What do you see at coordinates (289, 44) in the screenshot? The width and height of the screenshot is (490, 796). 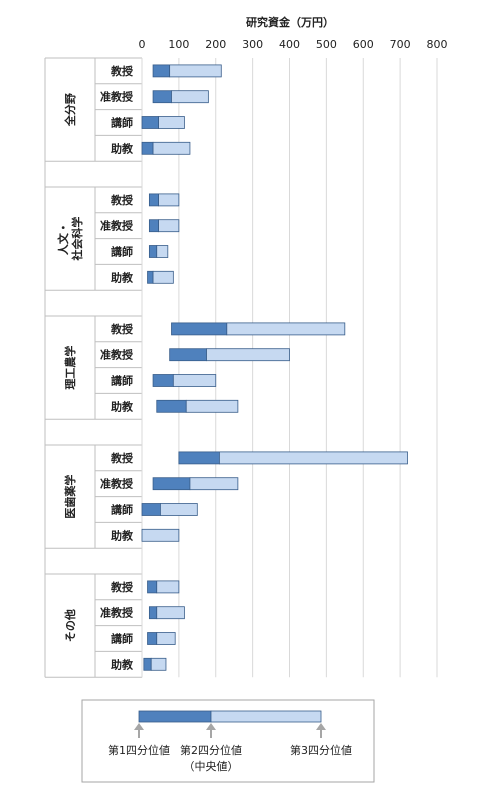 I see `x-tick-label: 400` at bounding box center [289, 44].